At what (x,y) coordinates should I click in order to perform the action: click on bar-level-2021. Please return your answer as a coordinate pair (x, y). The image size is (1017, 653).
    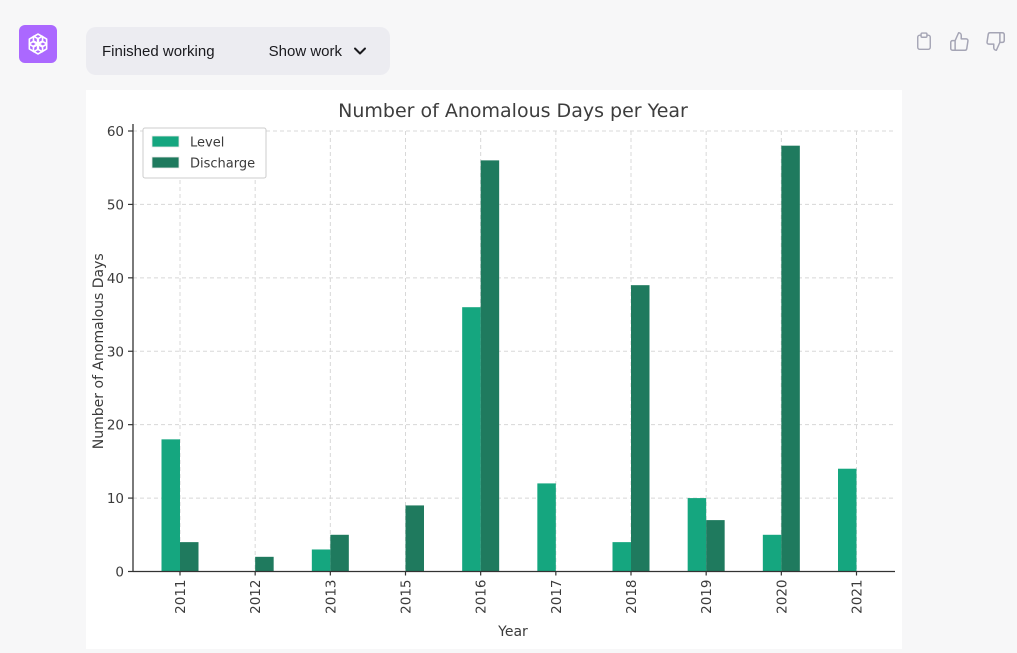
    Looking at the image, I should click on (847, 520).